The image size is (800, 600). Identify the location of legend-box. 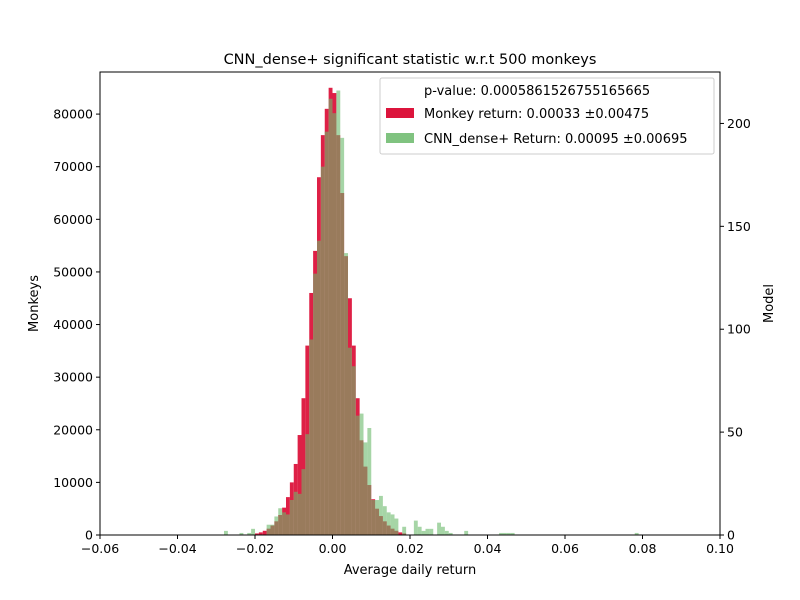
(547, 116).